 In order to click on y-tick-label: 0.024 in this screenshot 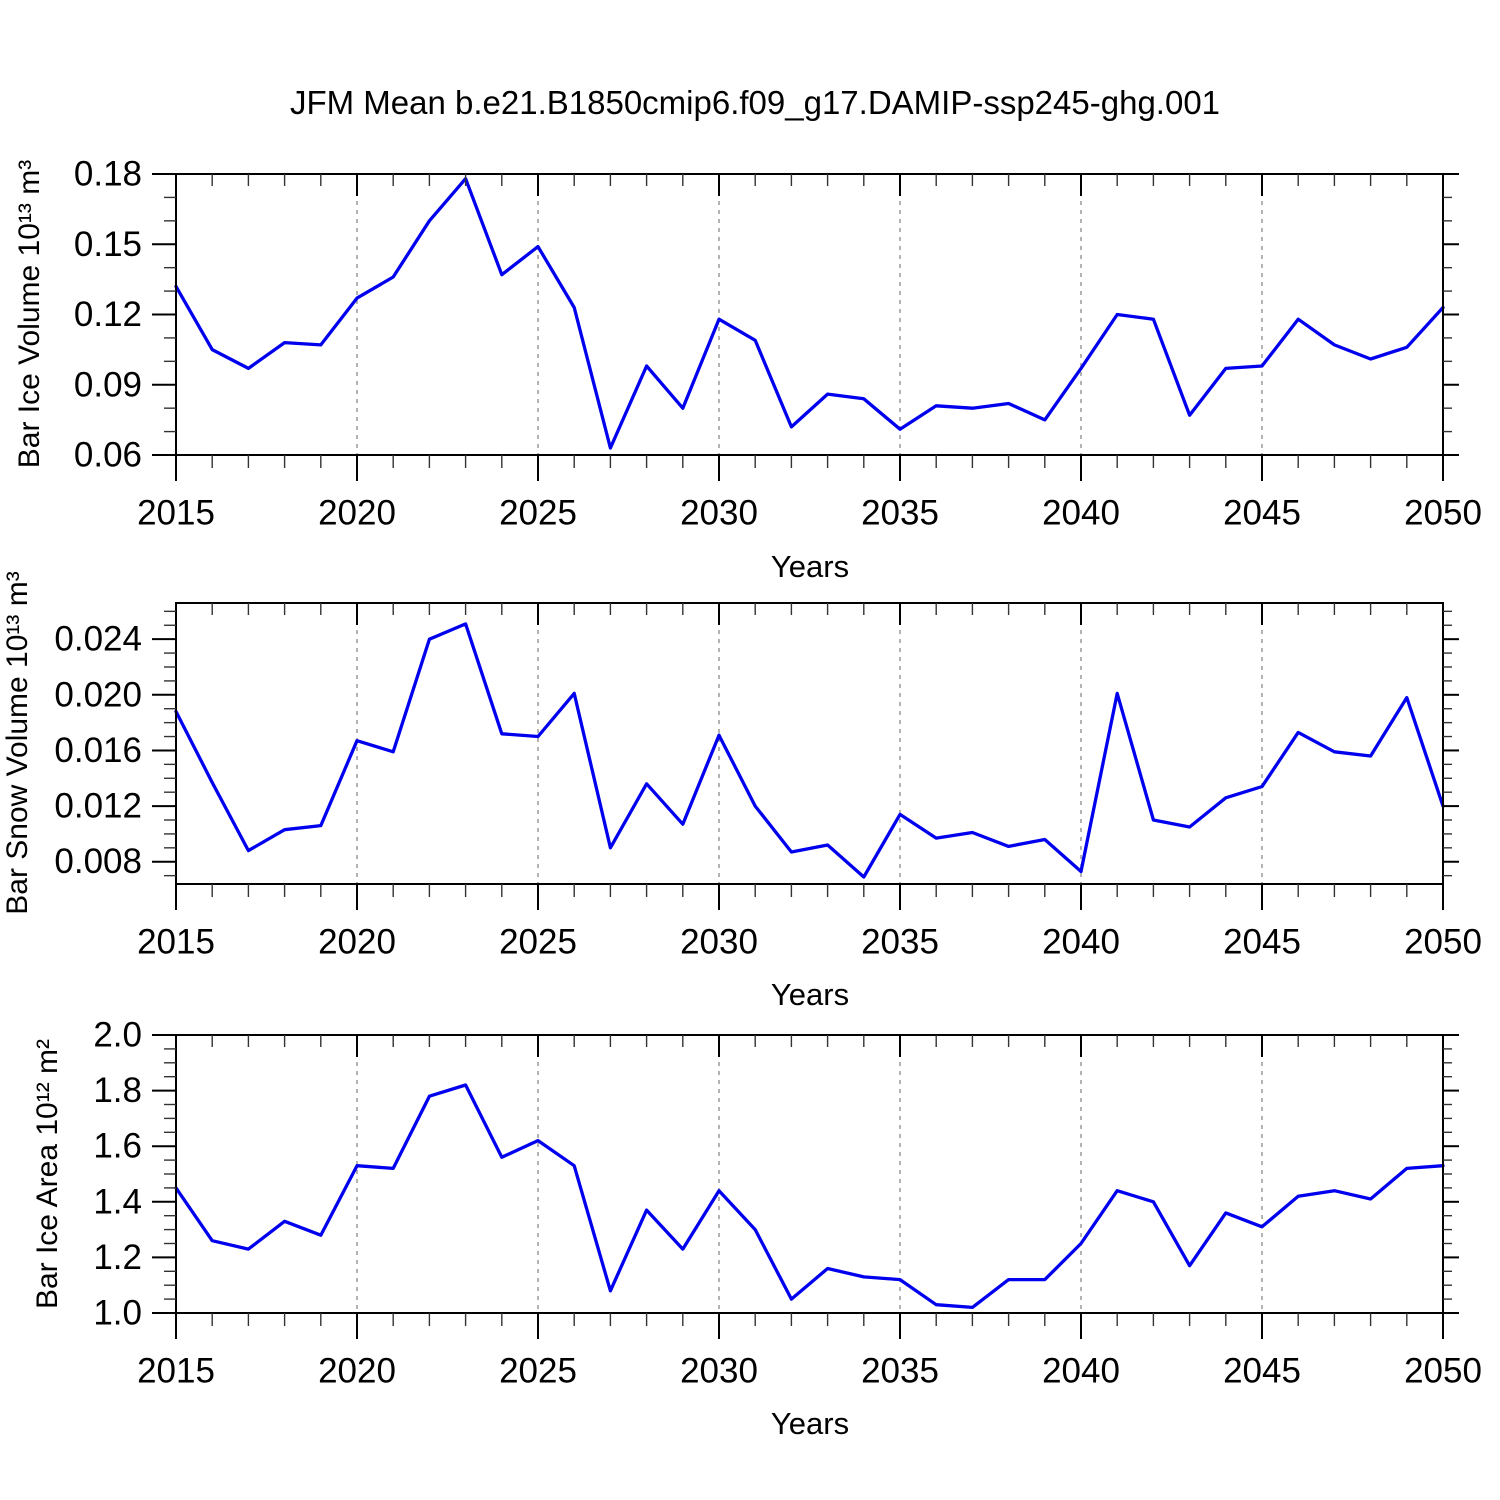, I will do `click(98, 639)`.